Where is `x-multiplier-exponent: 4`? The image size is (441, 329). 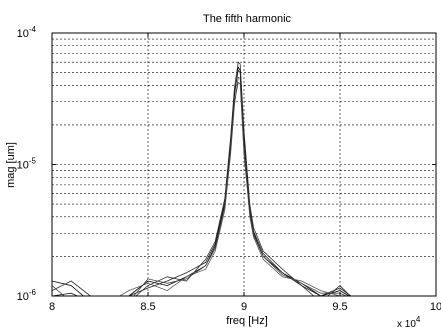
x-multiplier-exponent: 4 is located at coordinates (418, 319).